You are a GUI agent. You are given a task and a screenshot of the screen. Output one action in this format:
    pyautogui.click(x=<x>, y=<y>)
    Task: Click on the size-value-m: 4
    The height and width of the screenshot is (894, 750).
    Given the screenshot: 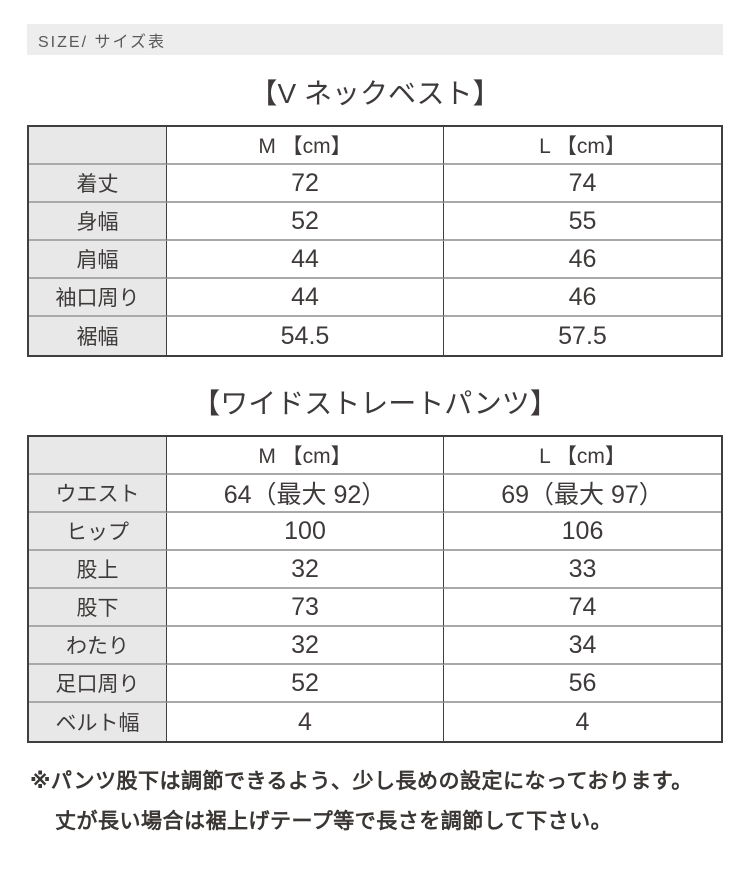 What is the action you would take?
    pyautogui.click(x=305, y=722)
    